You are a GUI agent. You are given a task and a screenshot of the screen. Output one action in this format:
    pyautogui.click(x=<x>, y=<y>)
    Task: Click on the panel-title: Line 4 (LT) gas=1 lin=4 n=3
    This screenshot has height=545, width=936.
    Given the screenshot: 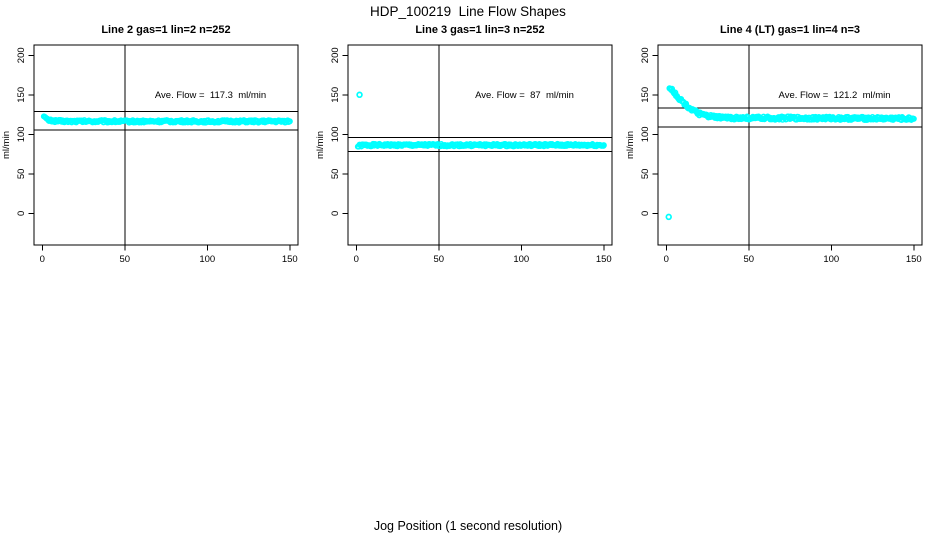 What is the action you would take?
    pyautogui.click(x=790, y=30)
    